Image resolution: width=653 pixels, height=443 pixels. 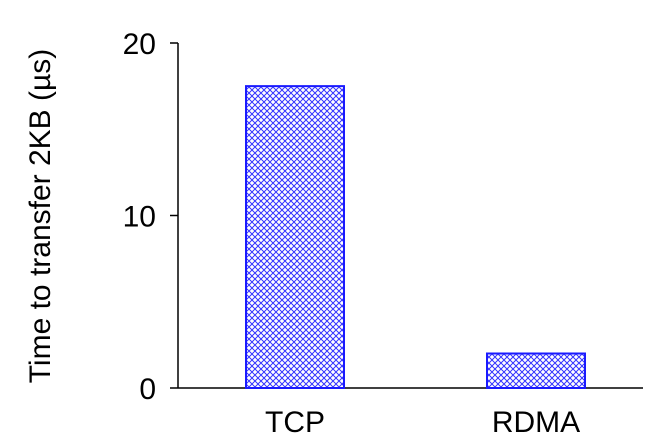 I want to click on x-category-label: RDMA, so click(x=536, y=422).